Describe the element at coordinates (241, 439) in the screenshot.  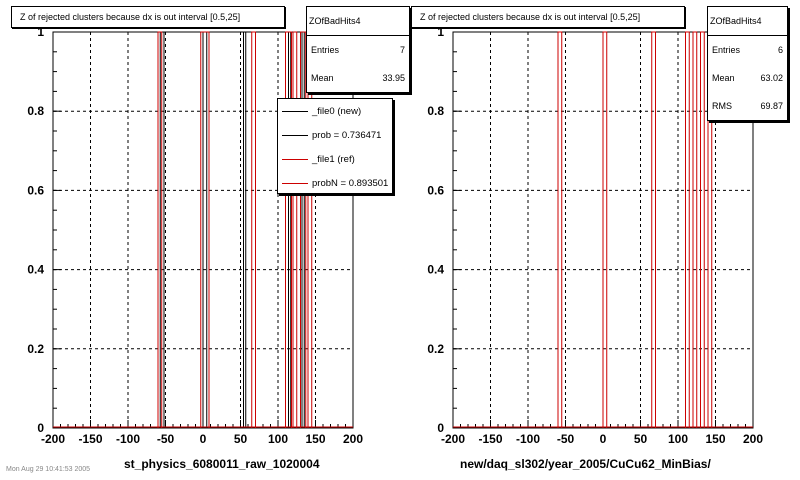
I see `left-x-tick-label: 50` at that location.